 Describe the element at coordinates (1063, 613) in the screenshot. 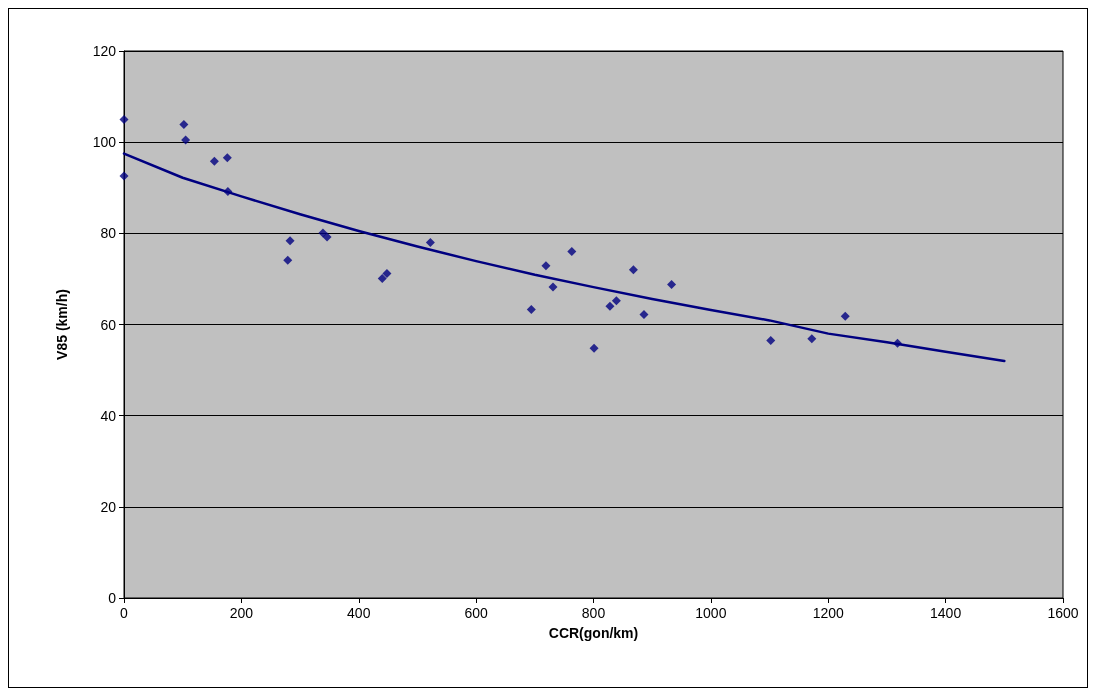

I see `x-tick-label: 1600` at that location.